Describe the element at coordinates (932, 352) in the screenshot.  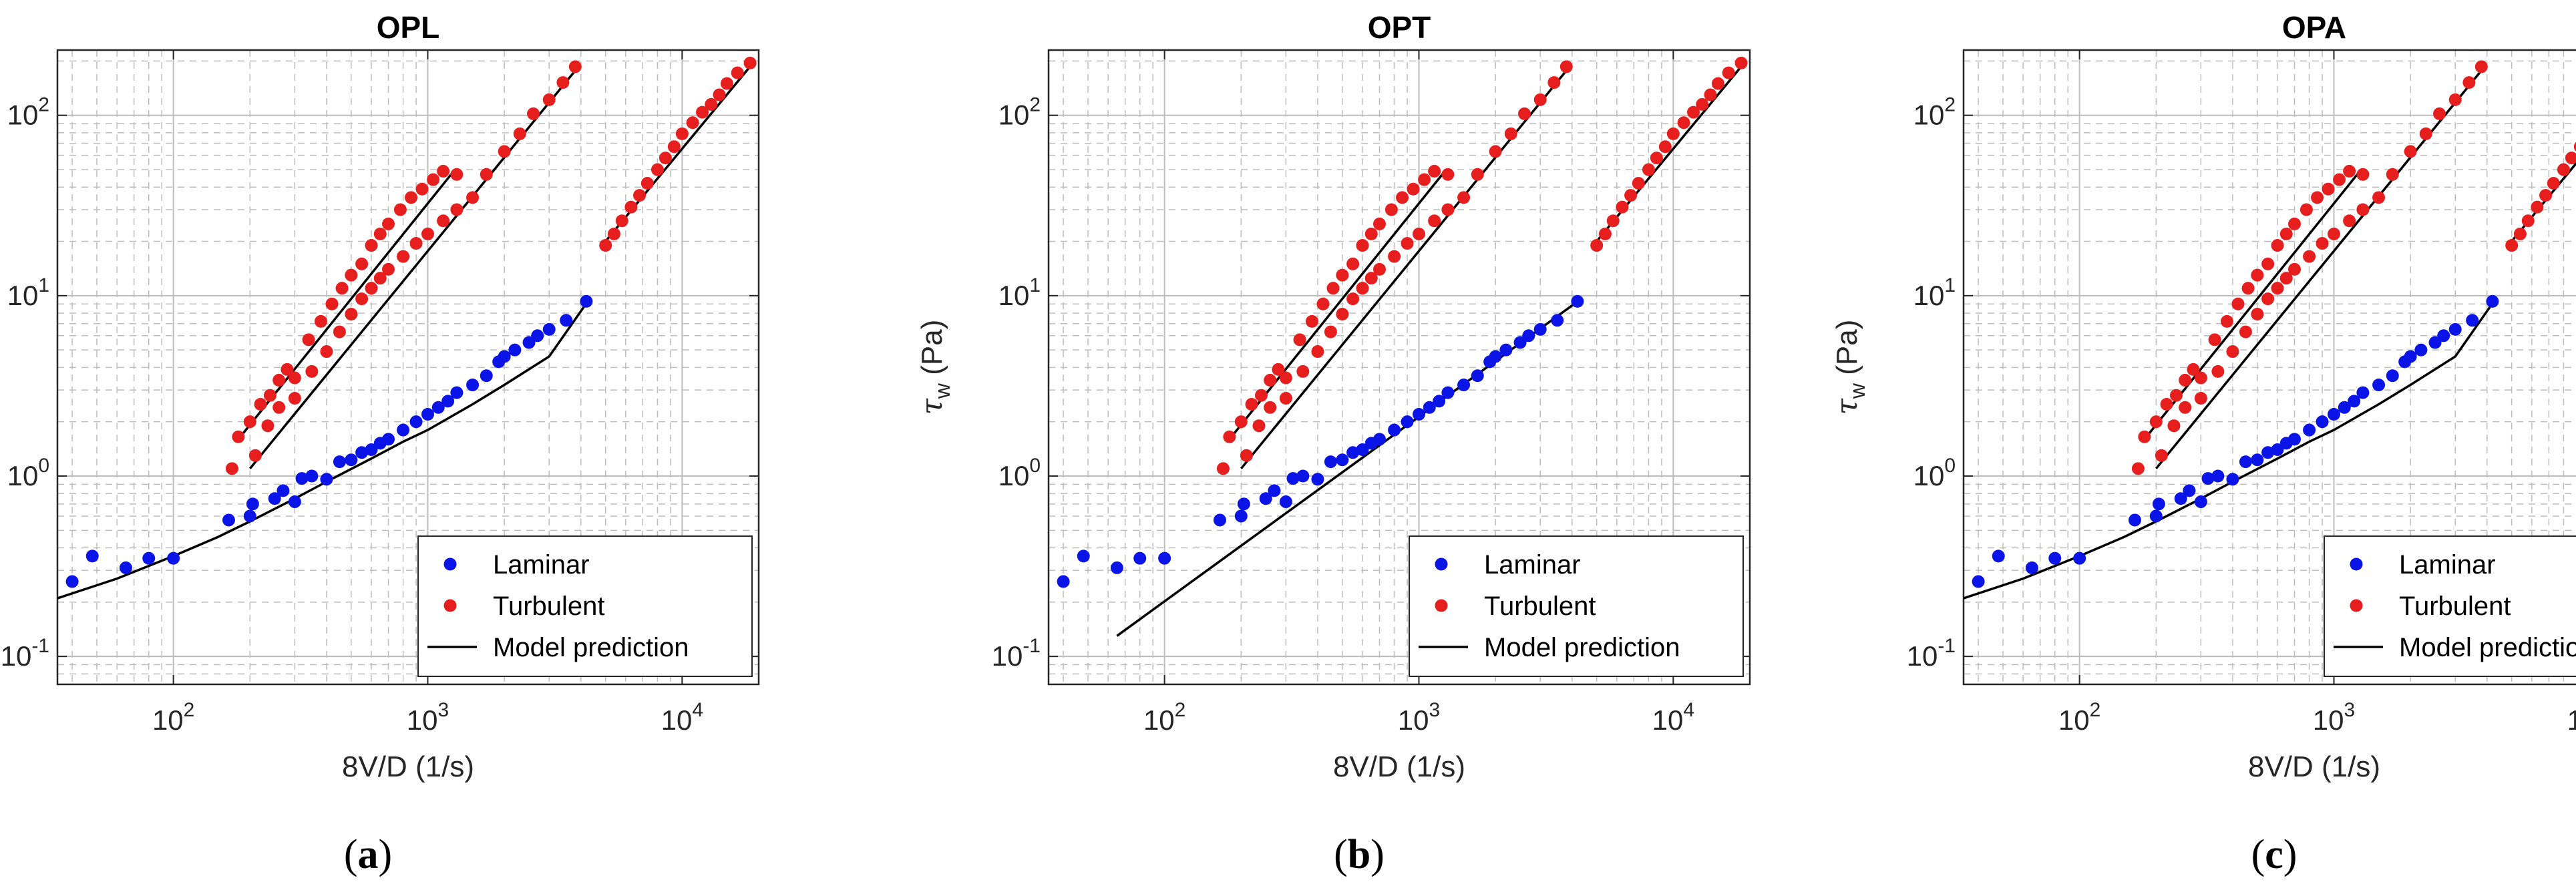
I see `y-label-unit: (Pa)` at that location.